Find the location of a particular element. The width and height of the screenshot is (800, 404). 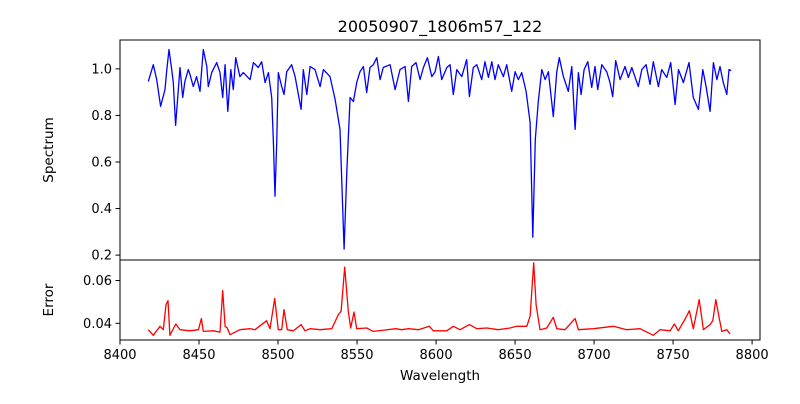

spectrum-ytick-label: 0.8 is located at coordinates (101, 116).